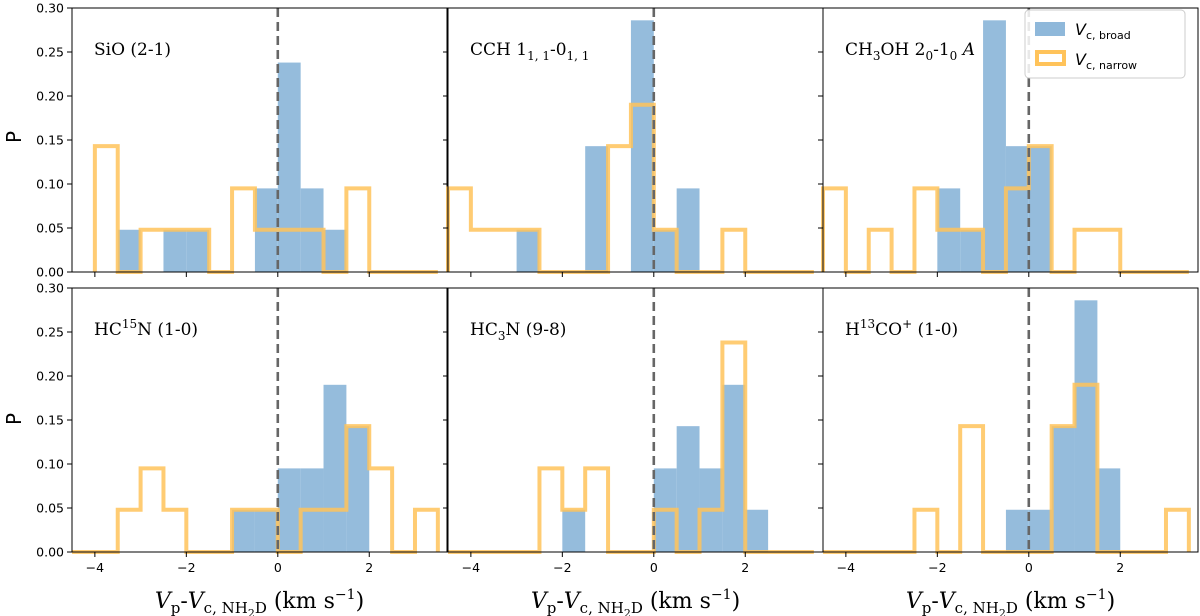  I want to click on panel-title: SiO (2-1), so click(132, 50).